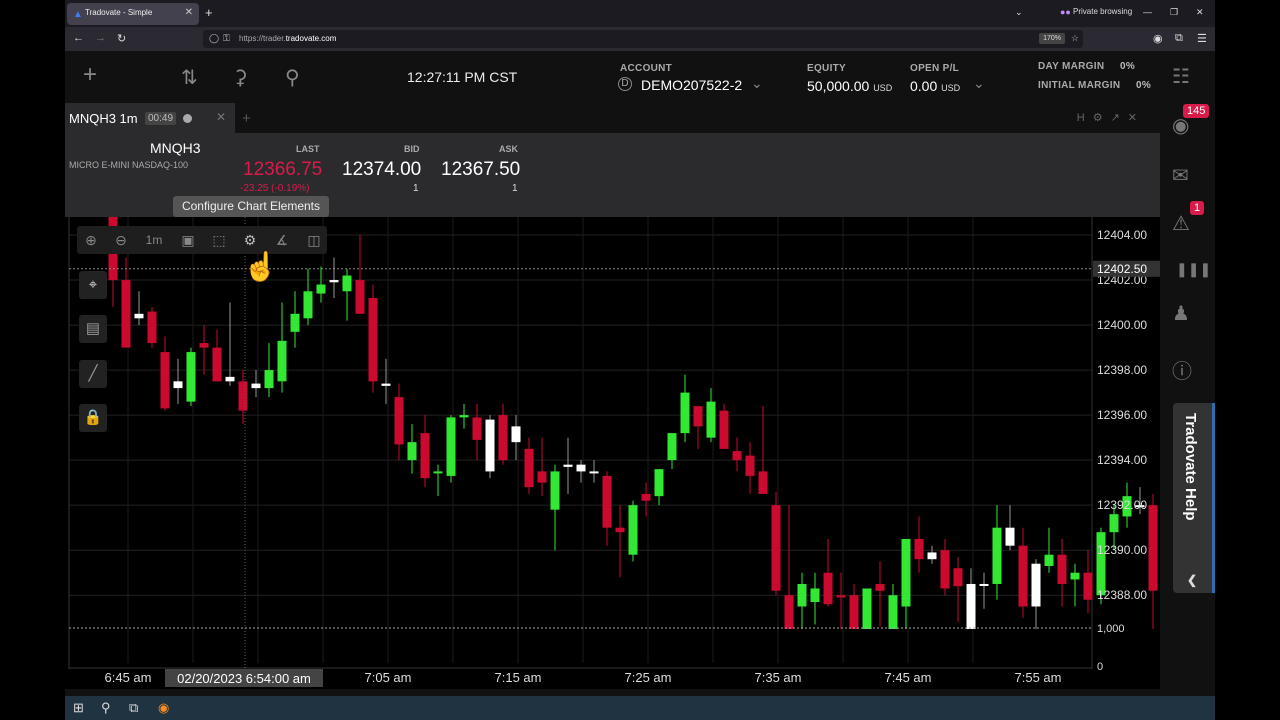 This screenshot has height=720, width=1280. Describe the element at coordinates (90, 74) in the screenshot. I see `plus-icon: +` at that location.